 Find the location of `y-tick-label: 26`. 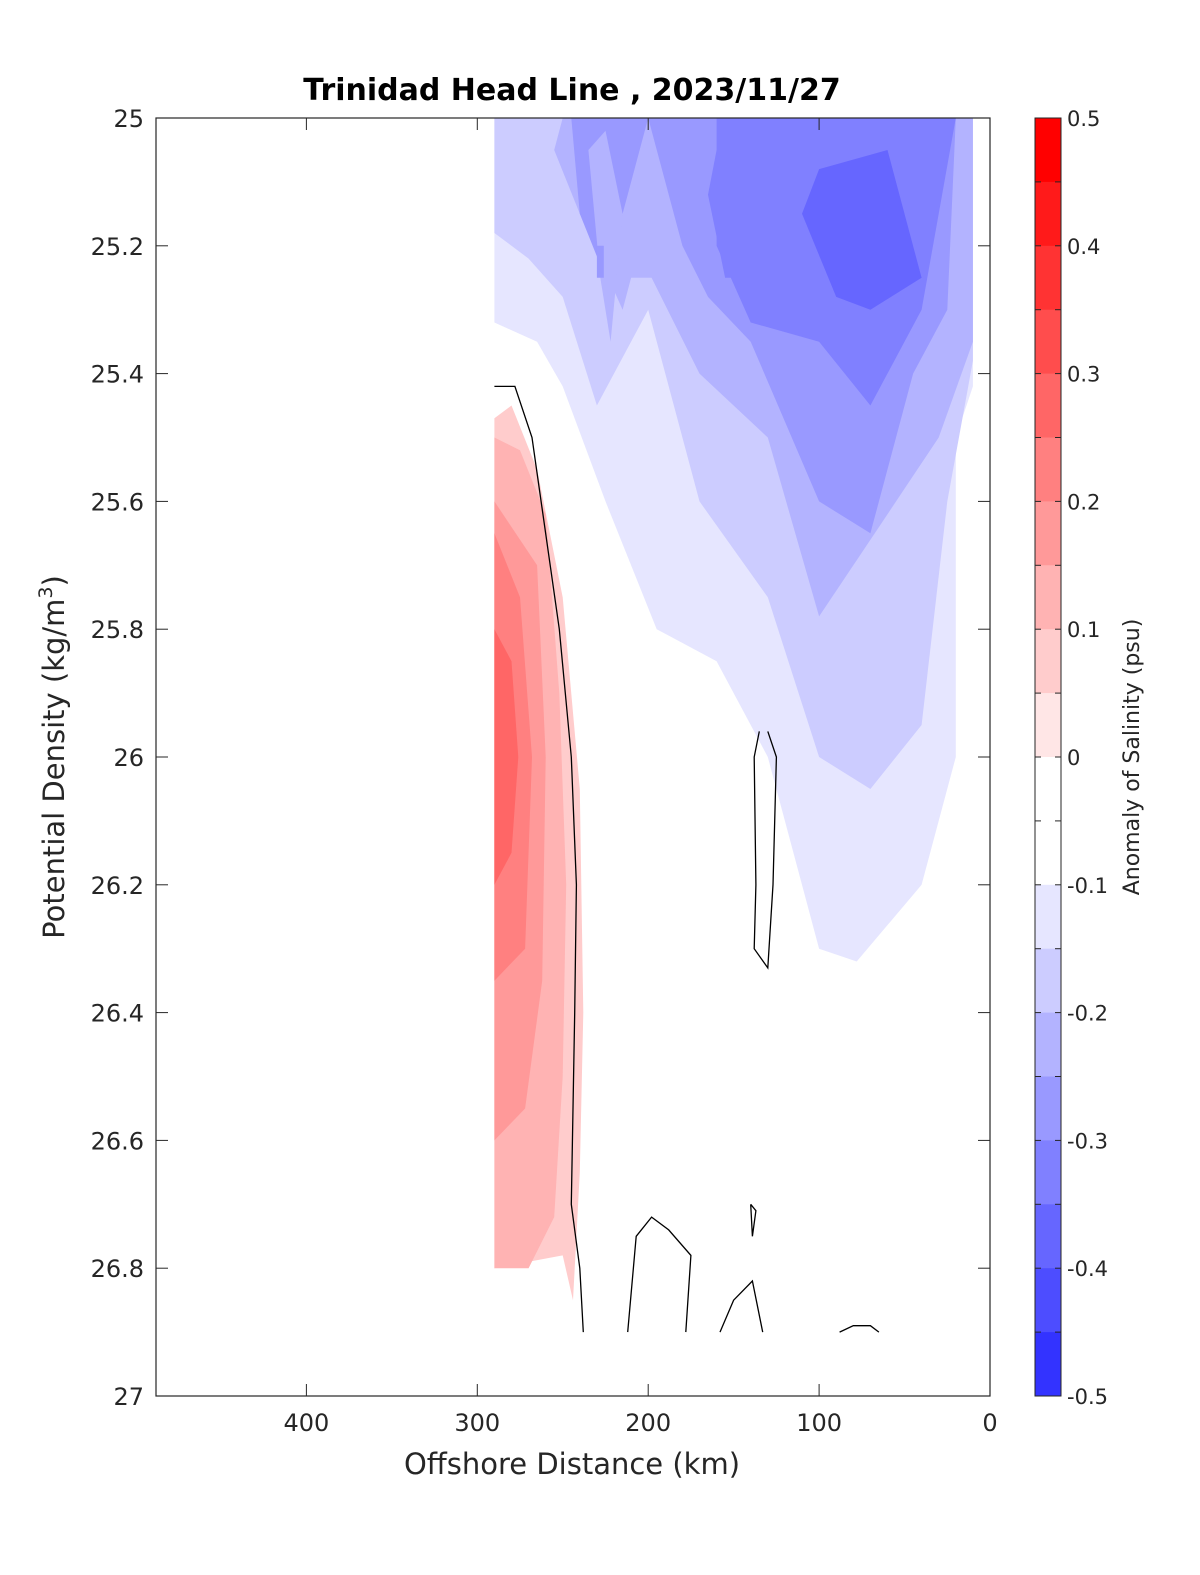

y-tick-label: 26 is located at coordinates (128, 758).